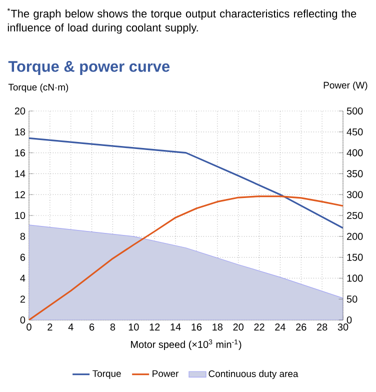 The image size is (376, 392). Describe the element at coordinates (23, 236) in the screenshot. I see `y-tick-label: 8` at that location.